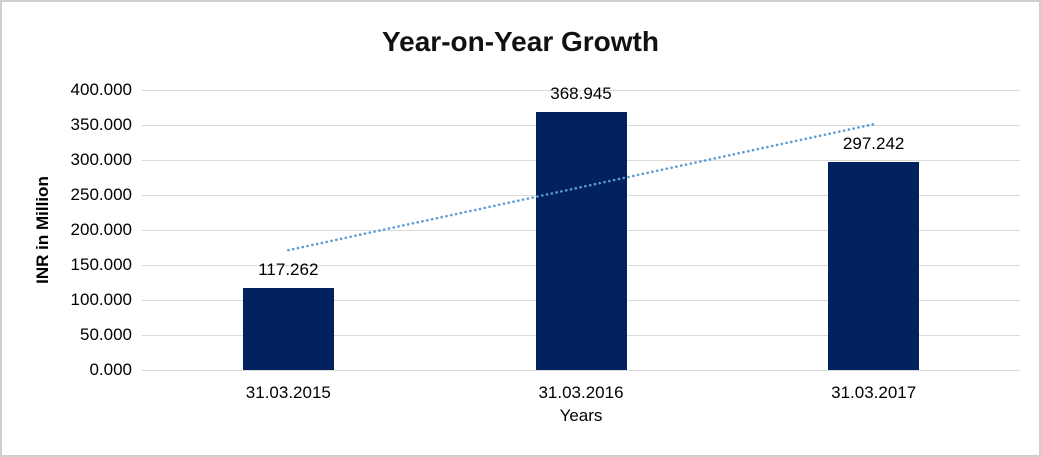 This screenshot has height=457, width=1041. Describe the element at coordinates (520, 41) in the screenshot. I see `chart-title: Year-on-Year Growth` at that location.